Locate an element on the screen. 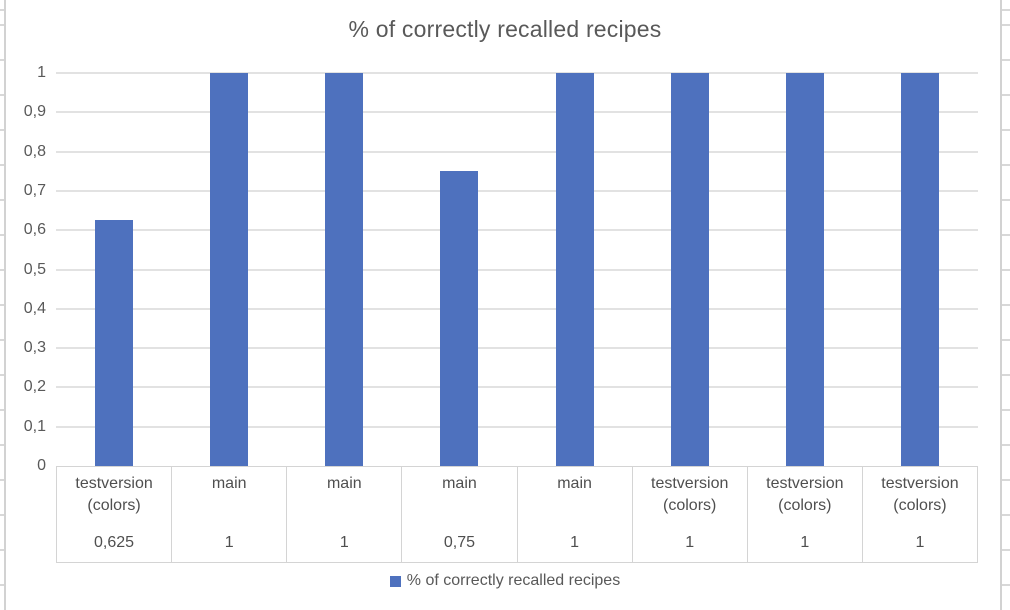  legend-label: % of correctly recalled recipes is located at coordinates (513, 580).